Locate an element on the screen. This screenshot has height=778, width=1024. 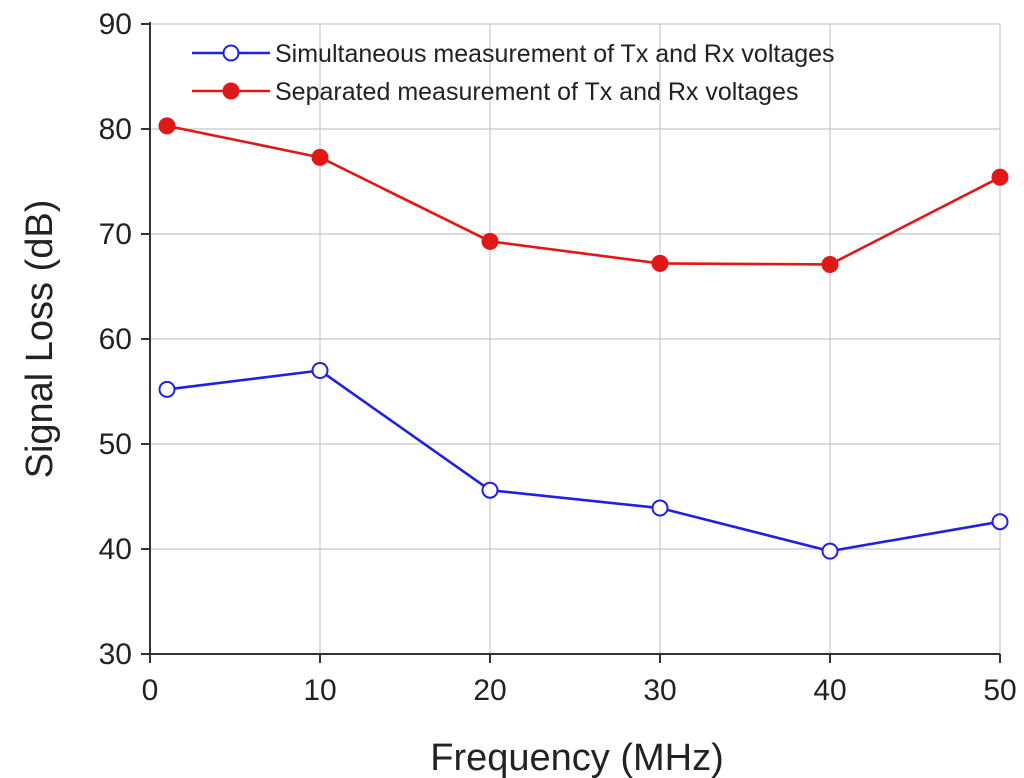
y-tick-label: 80 is located at coordinates (115, 129).